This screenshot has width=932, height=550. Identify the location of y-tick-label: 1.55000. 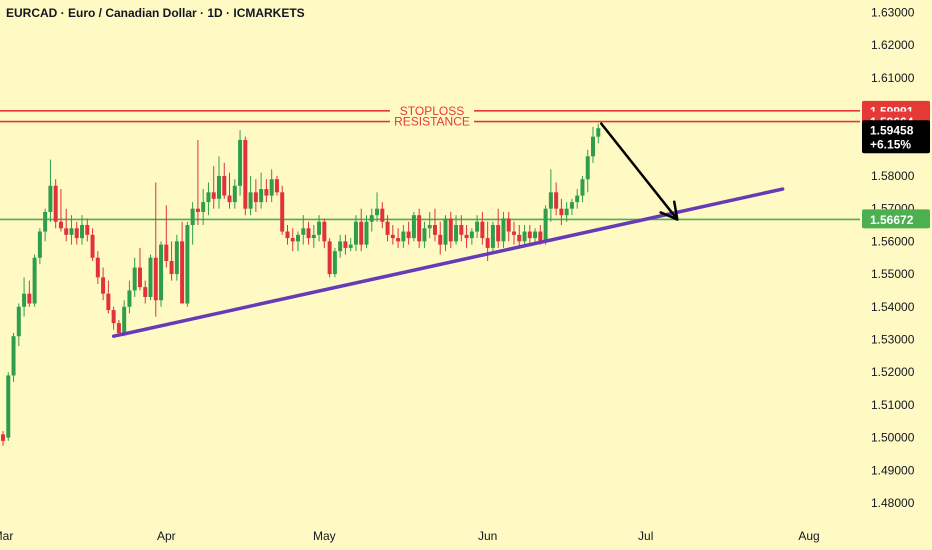
(893, 274).